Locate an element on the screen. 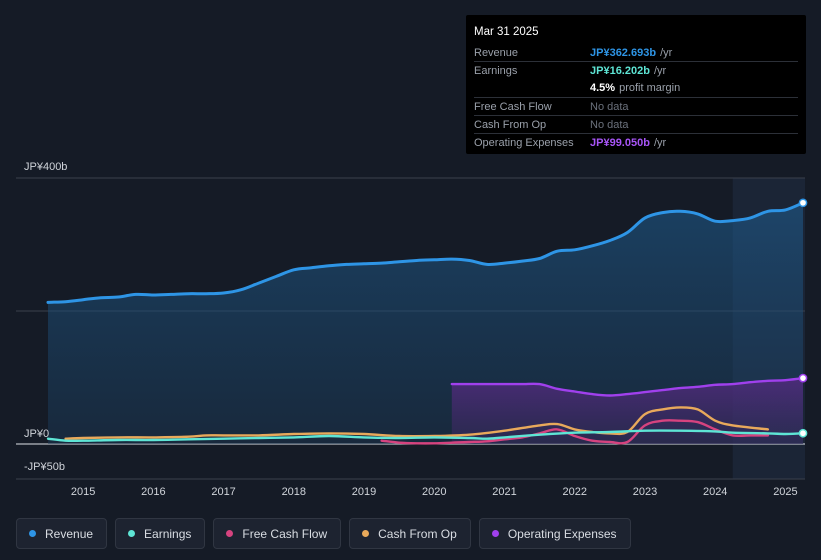 This screenshot has width=821, height=560. legend-item-revenue: Revenue is located at coordinates (62, 533).